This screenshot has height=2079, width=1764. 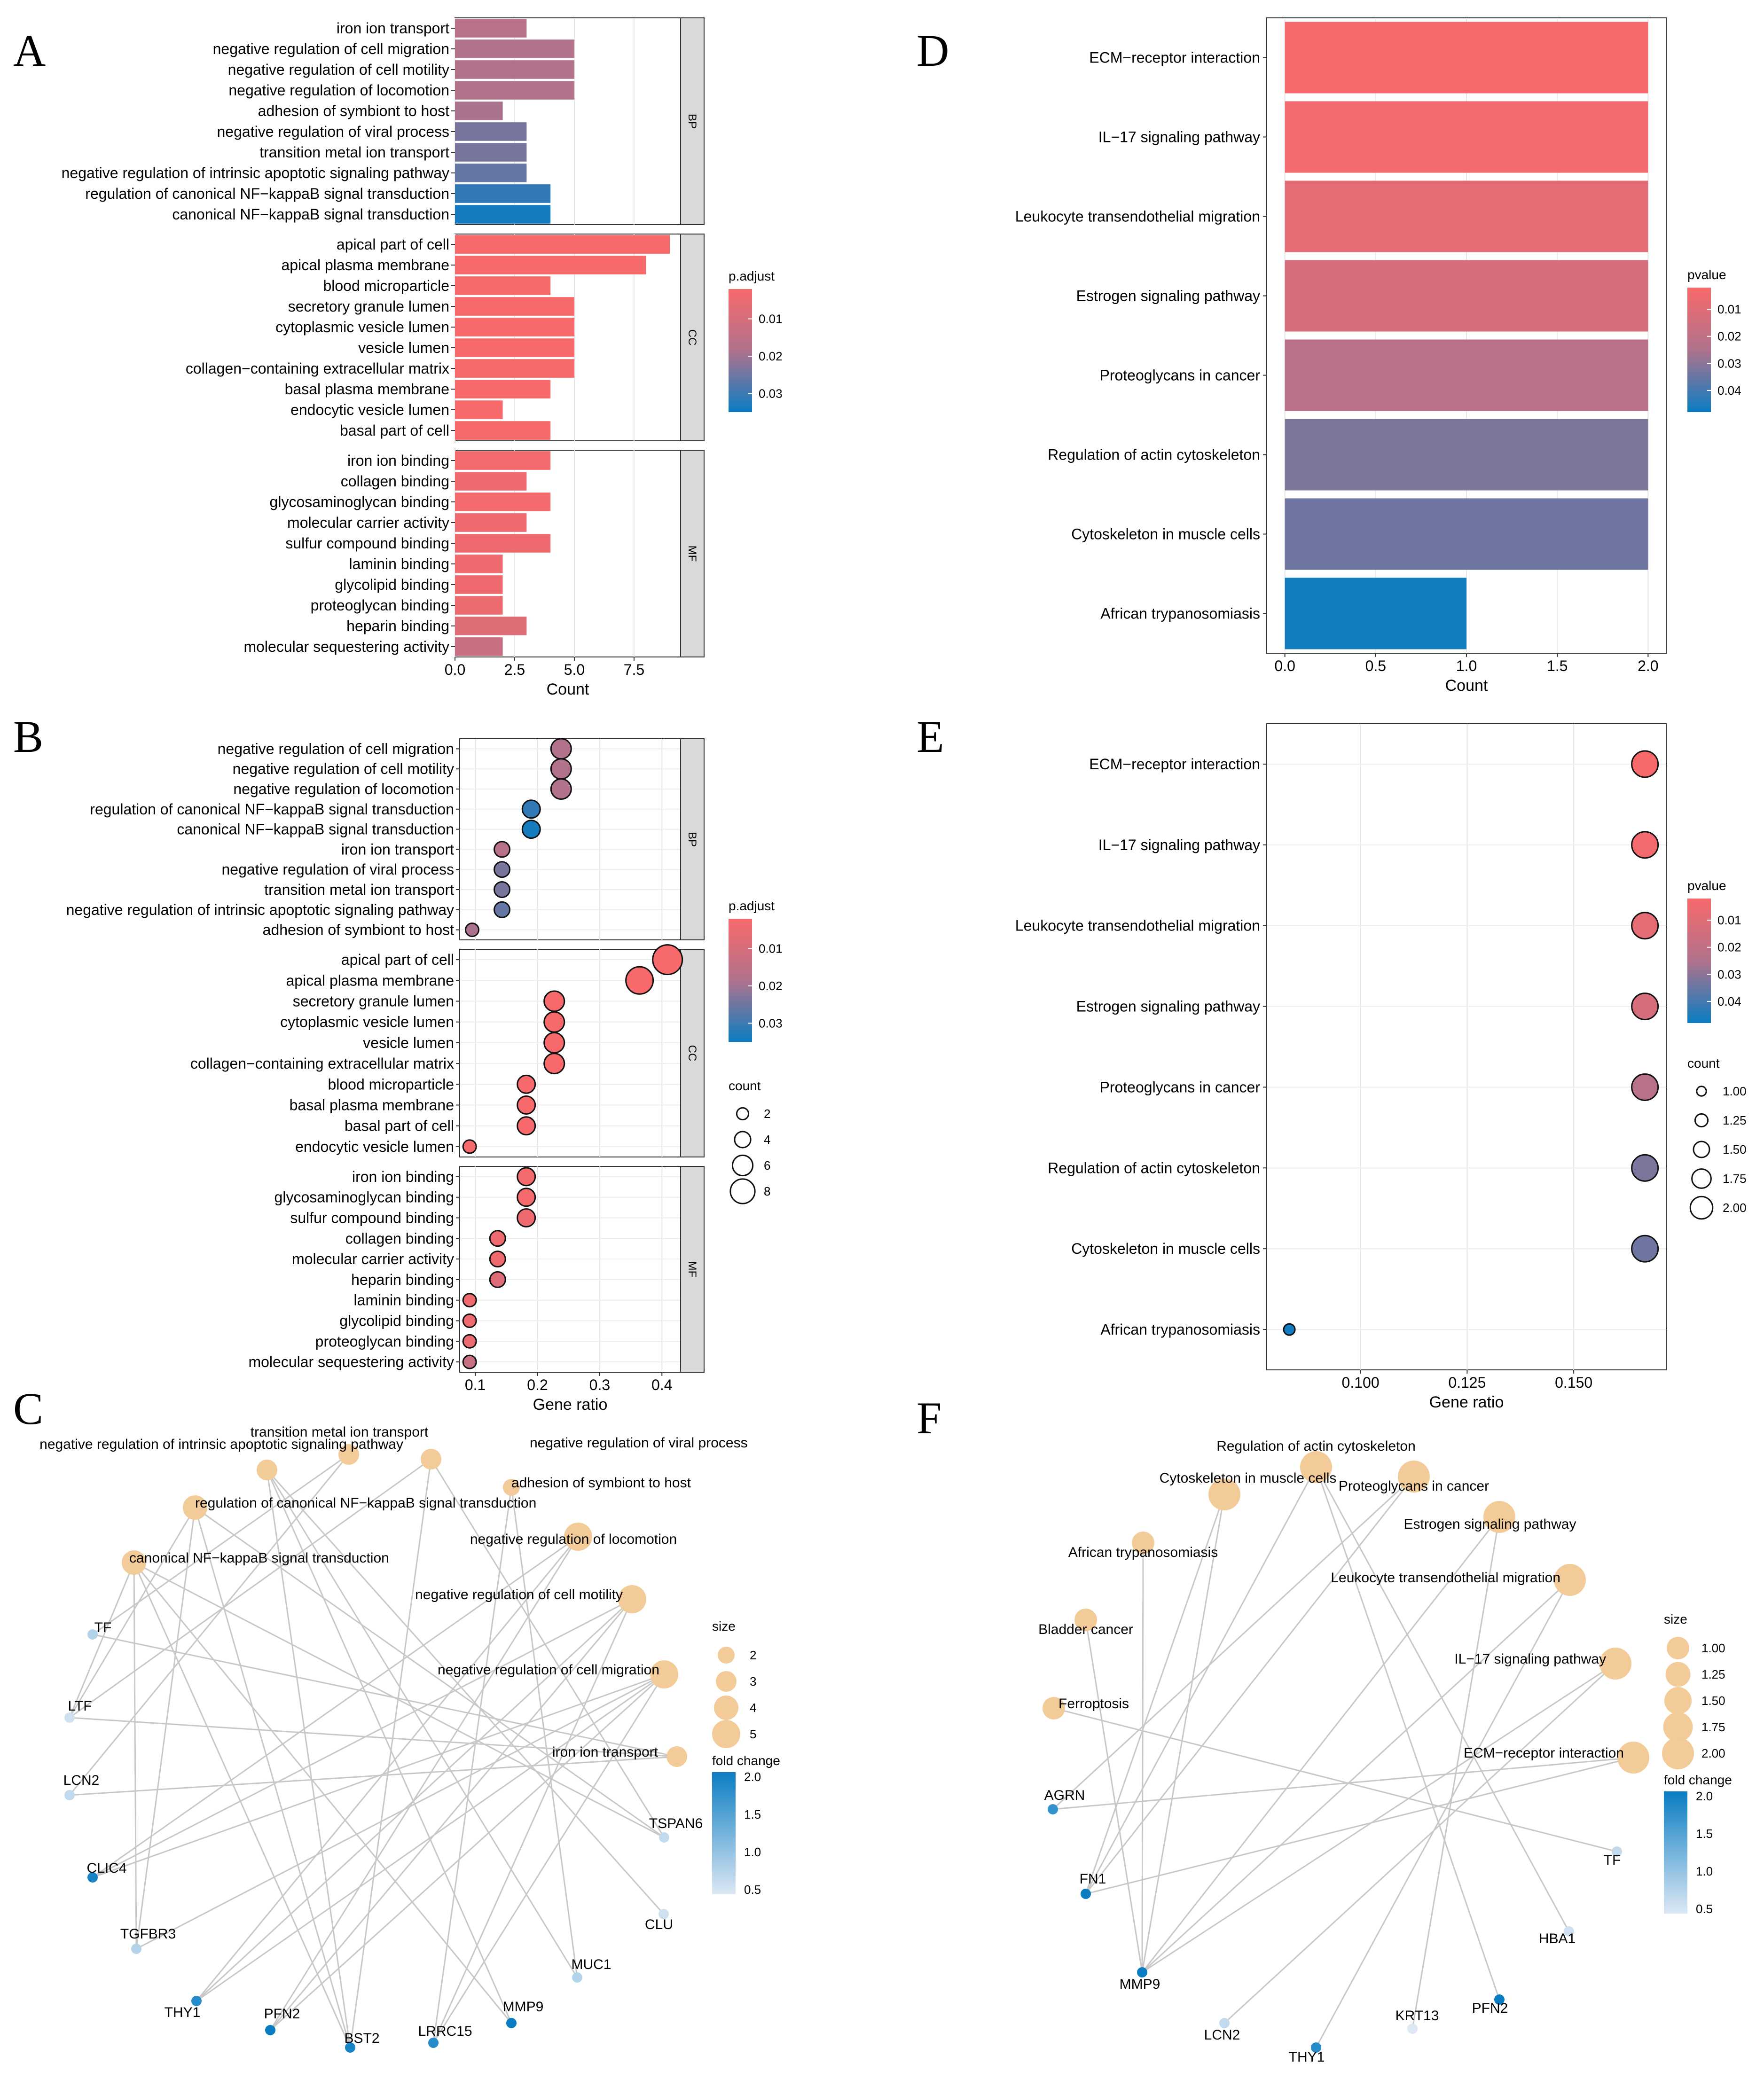 I want to click on b-colorbar-label: 0.02, so click(x=771, y=986).